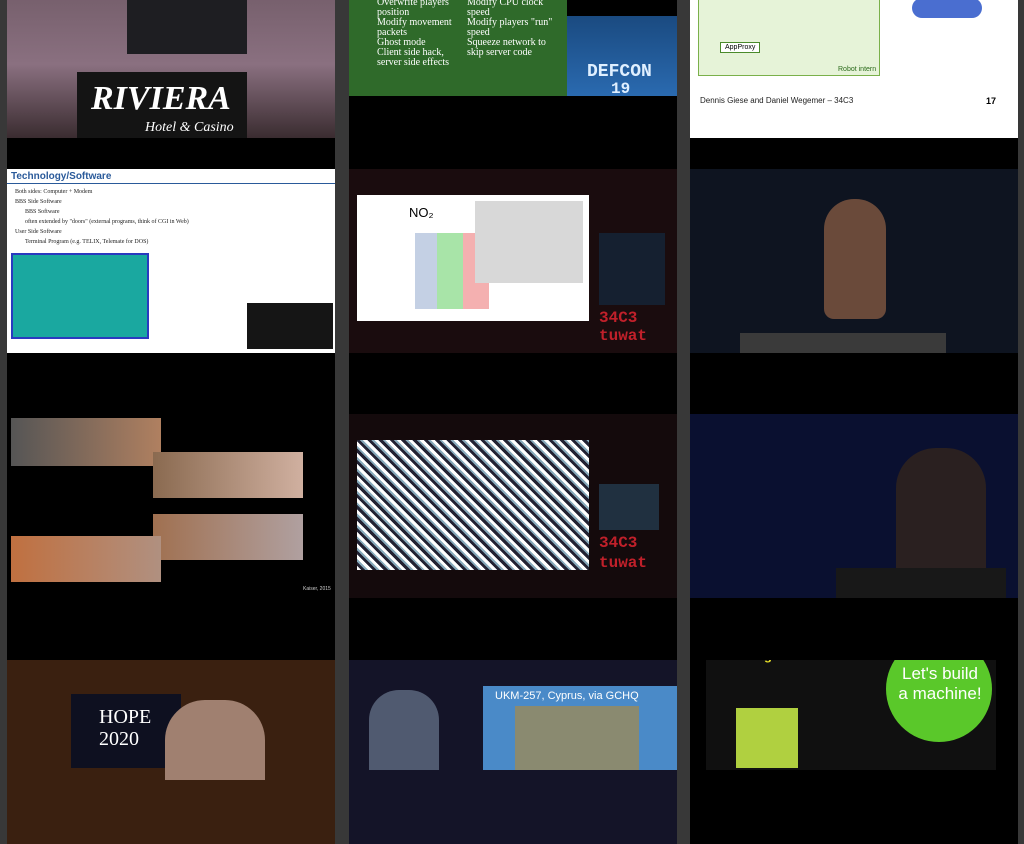 The height and width of the screenshot is (844, 1024). Describe the element at coordinates (119, 739) in the screenshot. I see `label: 2020` at that location.